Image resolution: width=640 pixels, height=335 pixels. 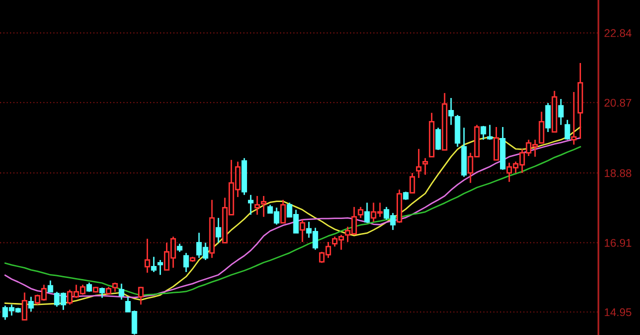 What do you see at coordinates (618, 312) in the screenshot?
I see `y-tick-label: 14.95` at bounding box center [618, 312].